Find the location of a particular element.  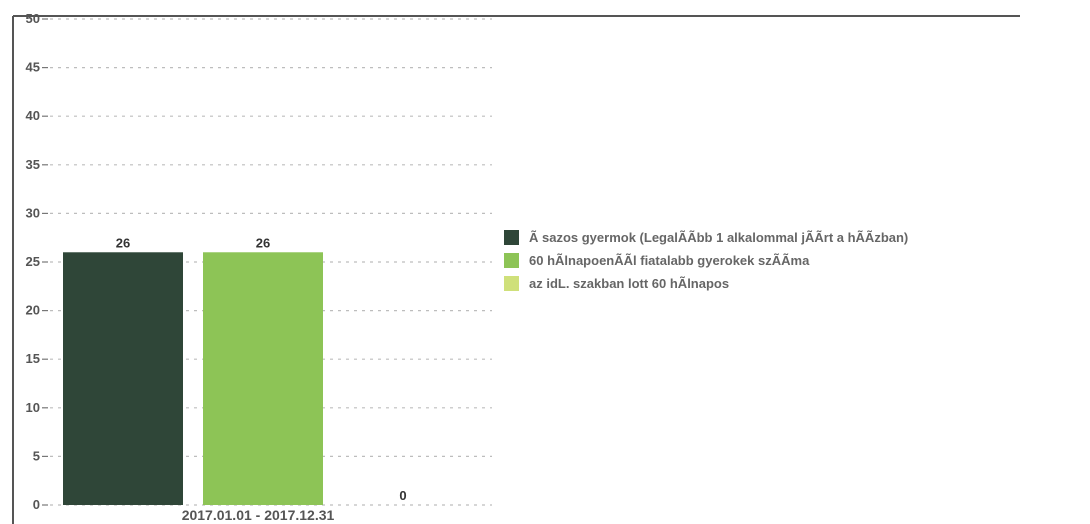

x-axis-categories: 2017.01.01 - 2017.12.31 is located at coordinates (258, 515).